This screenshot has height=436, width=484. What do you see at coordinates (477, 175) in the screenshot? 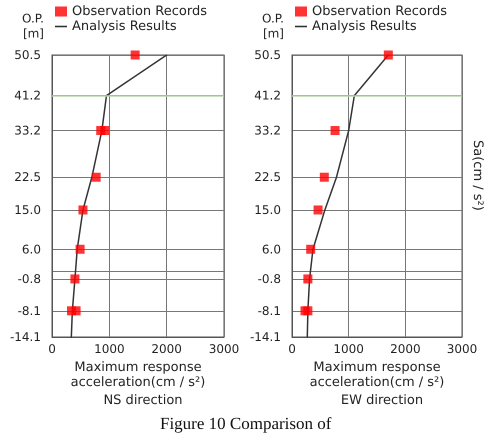
I see `text: Sa(cm / s²)` at bounding box center [477, 175].